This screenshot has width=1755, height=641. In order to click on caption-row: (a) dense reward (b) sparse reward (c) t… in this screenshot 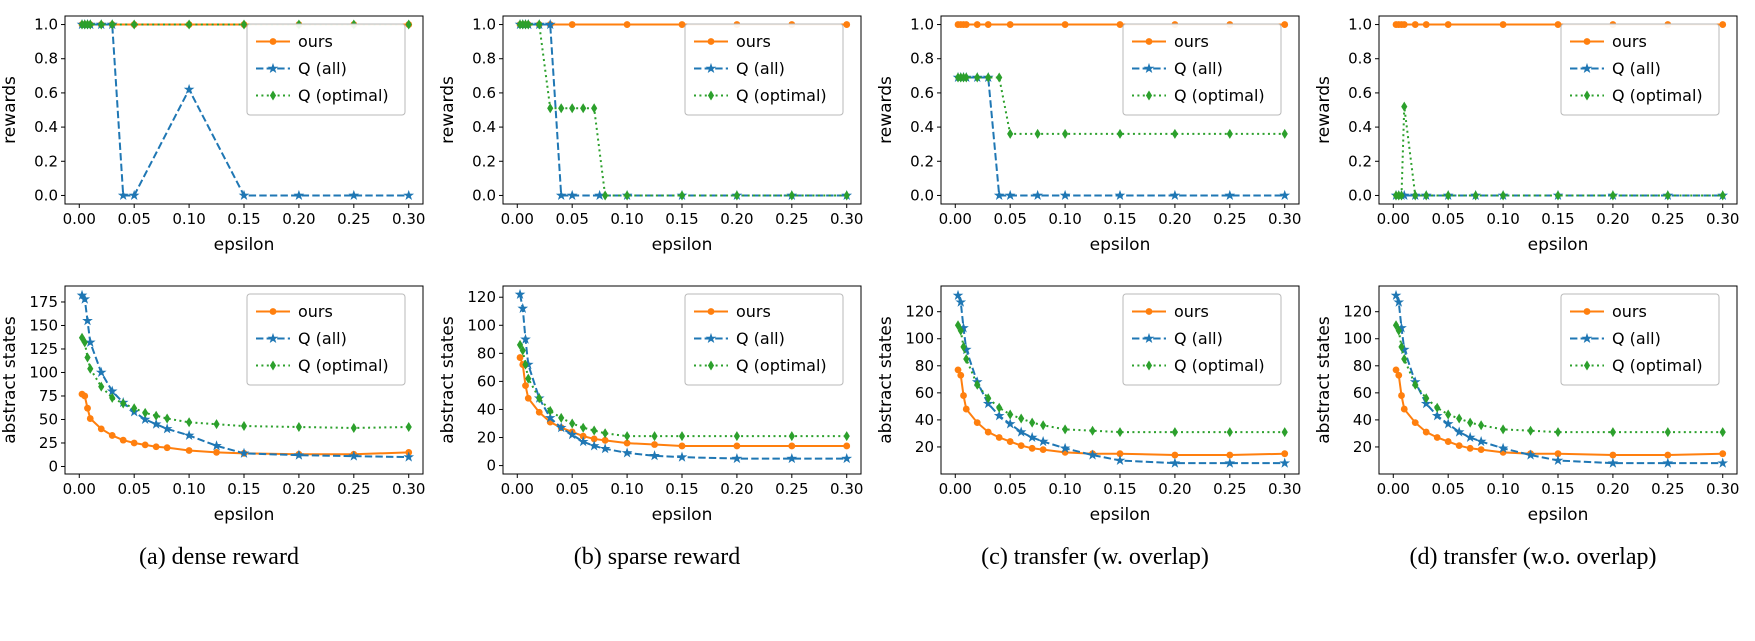, I will do `click(876, 557)`.